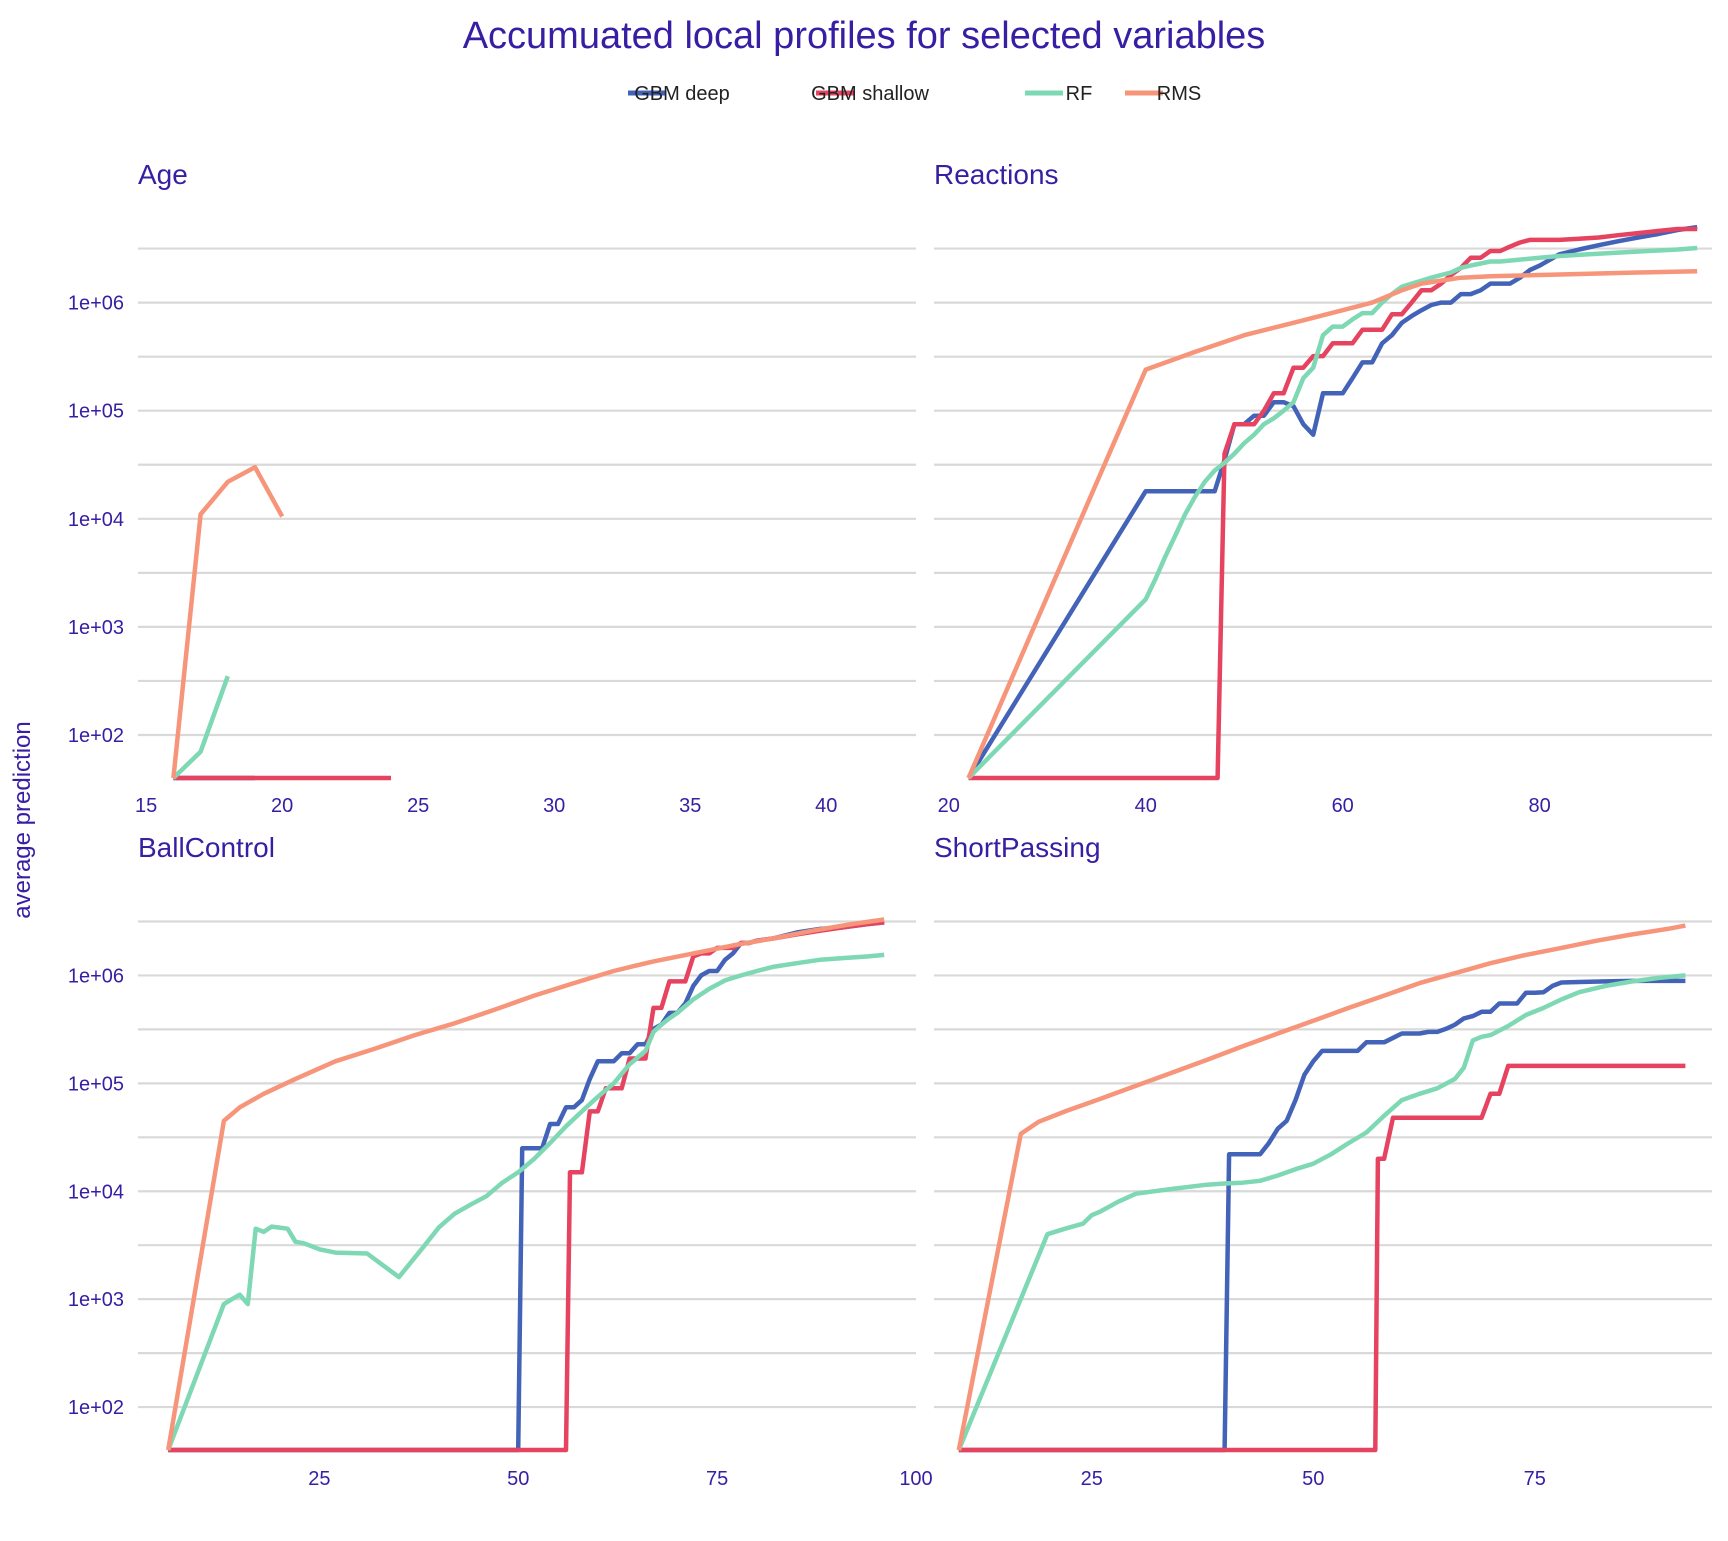  I want to click on x-tick-label: 15, so click(146, 806).